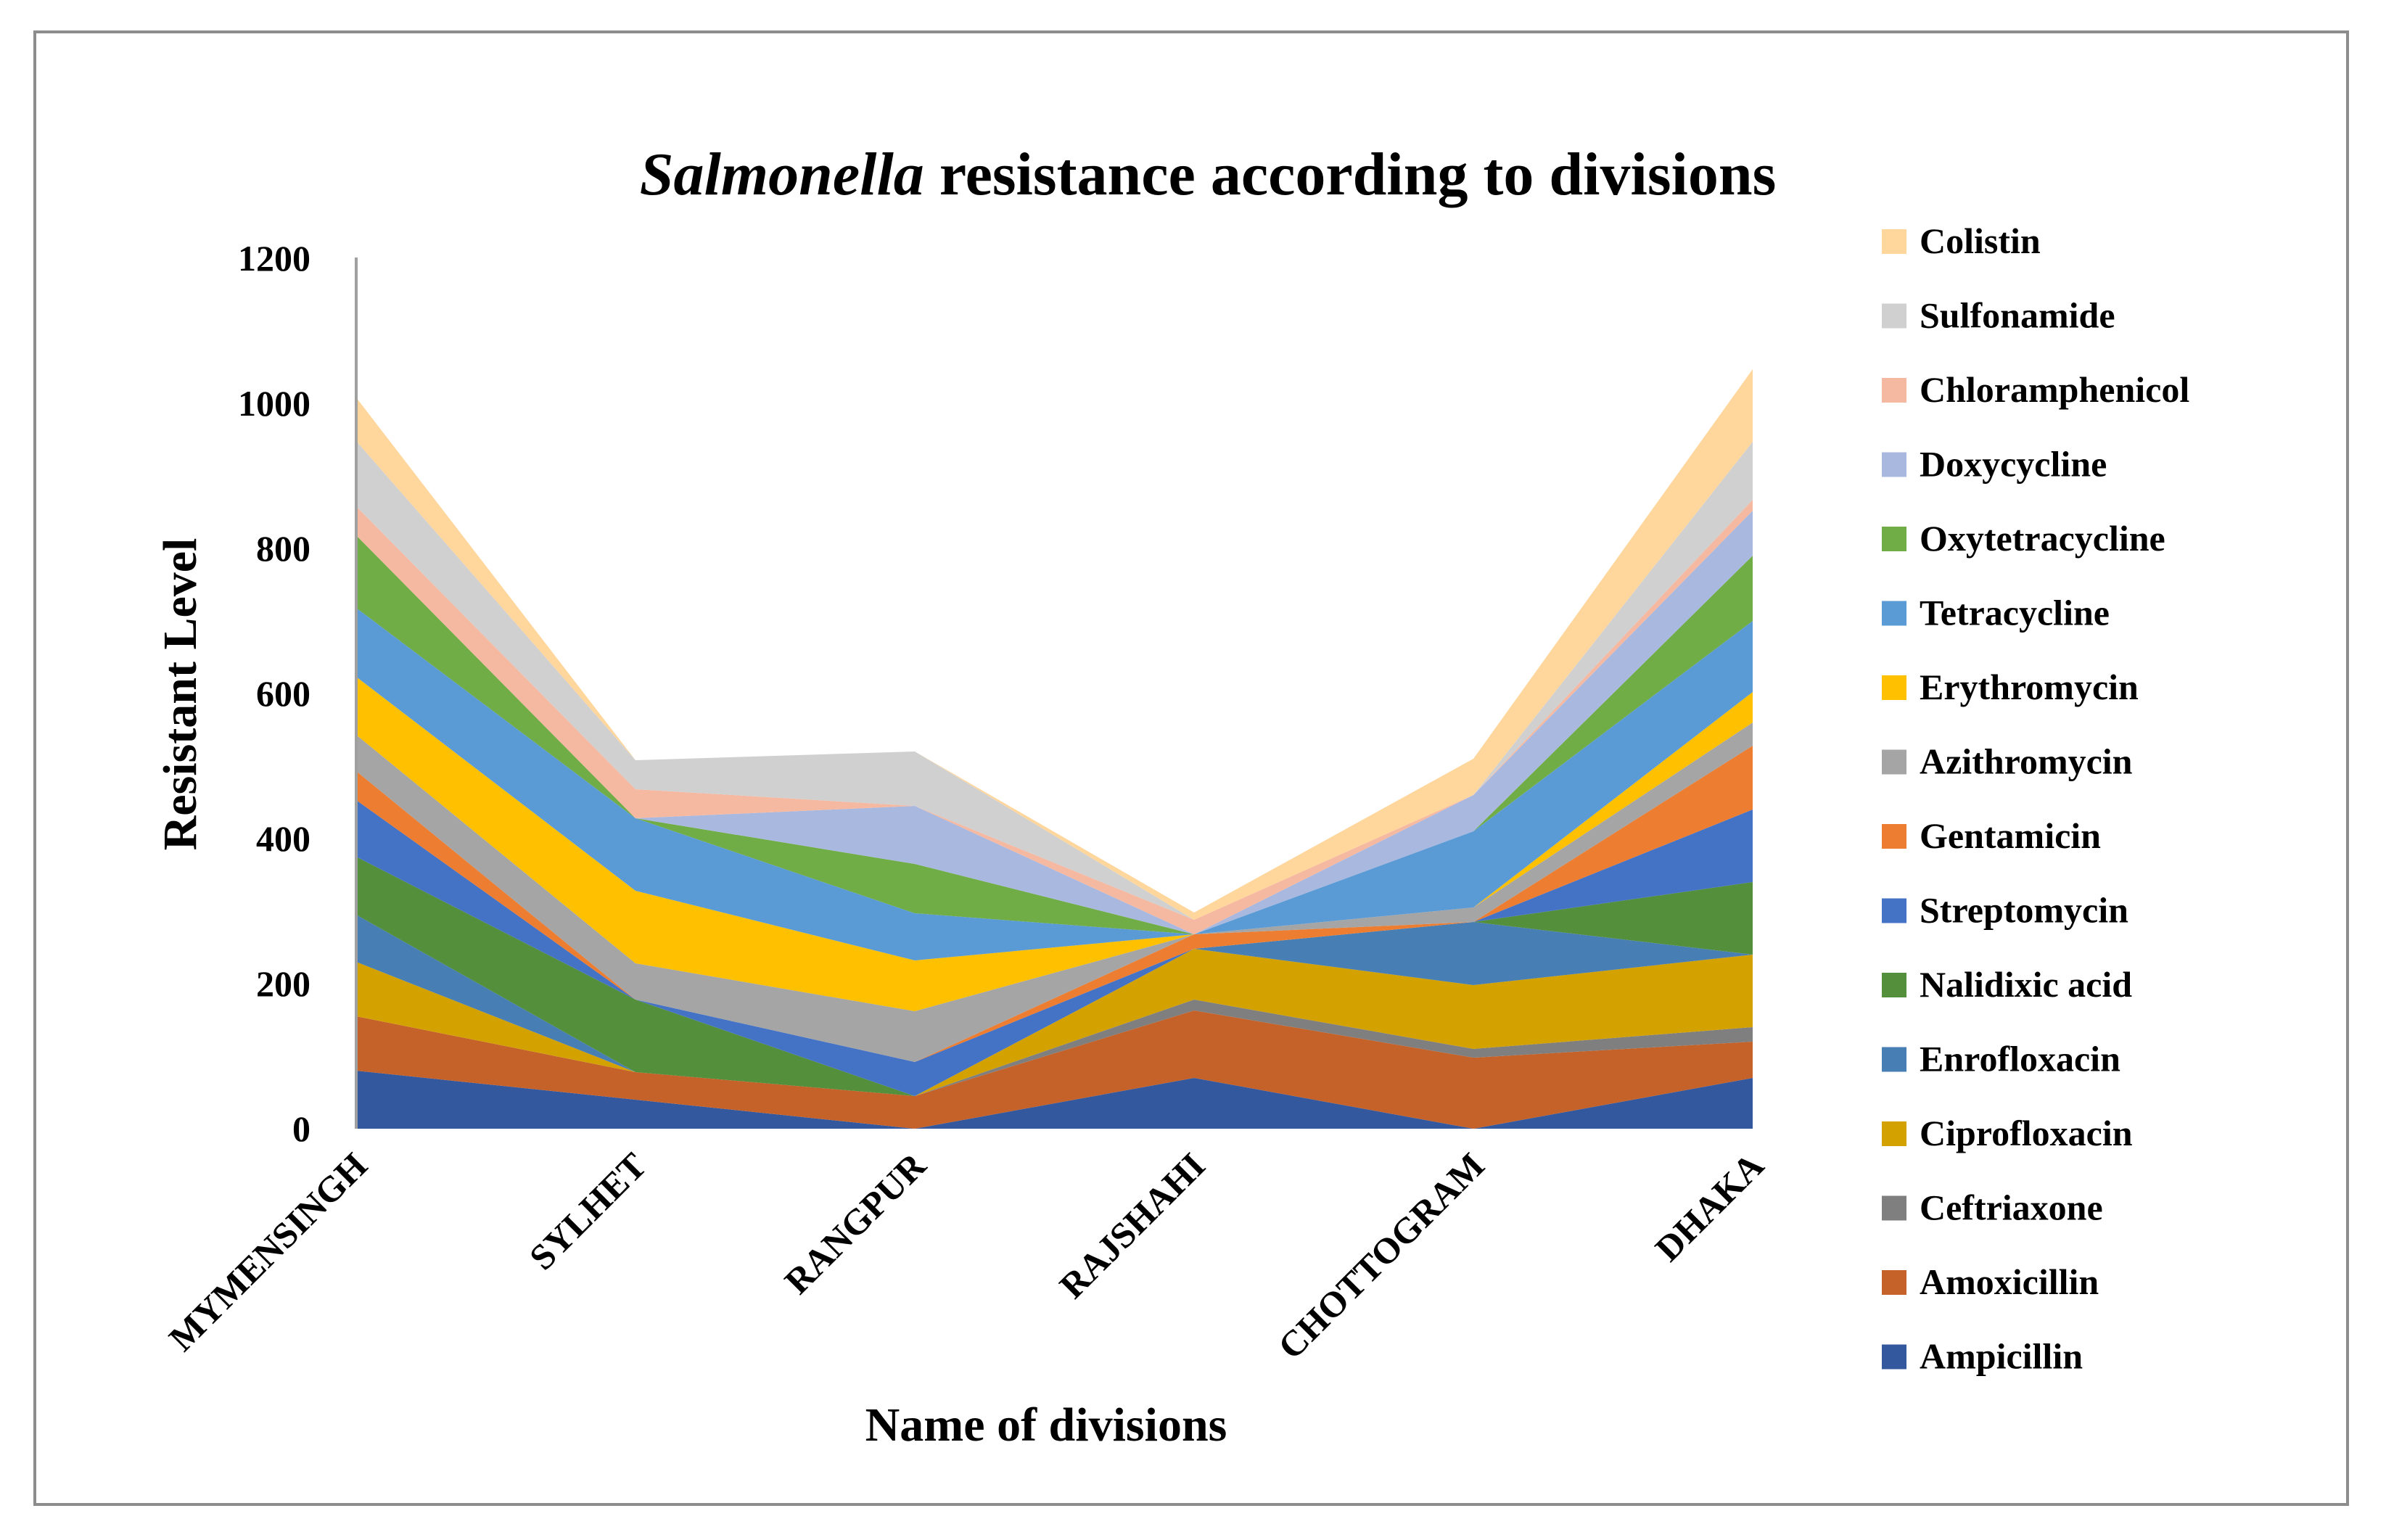 This screenshot has height=1540, width=2386. What do you see at coordinates (180, 694) in the screenshot?
I see `y-axis-title: Resistant Level` at bounding box center [180, 694].